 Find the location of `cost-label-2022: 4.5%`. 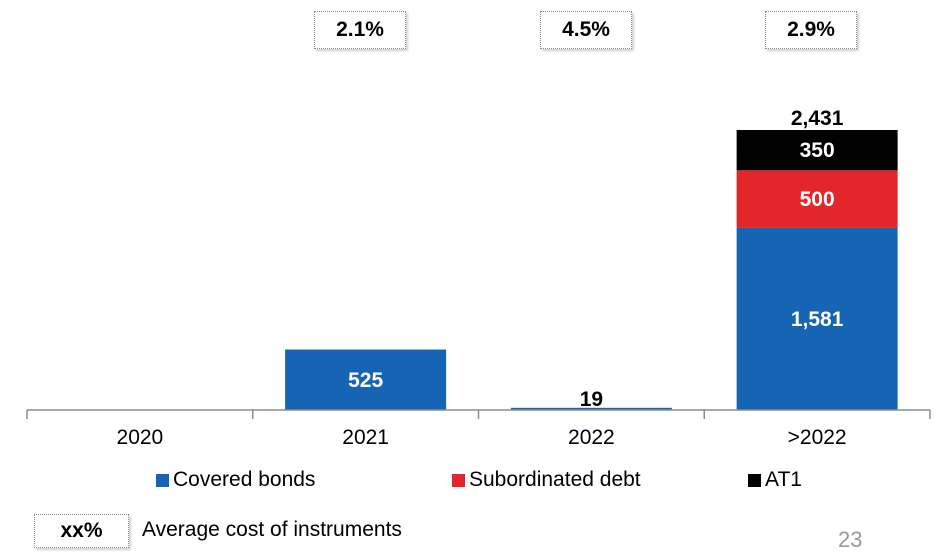

cost-label-2022: 4.5% is located at coordinates (586, 30).